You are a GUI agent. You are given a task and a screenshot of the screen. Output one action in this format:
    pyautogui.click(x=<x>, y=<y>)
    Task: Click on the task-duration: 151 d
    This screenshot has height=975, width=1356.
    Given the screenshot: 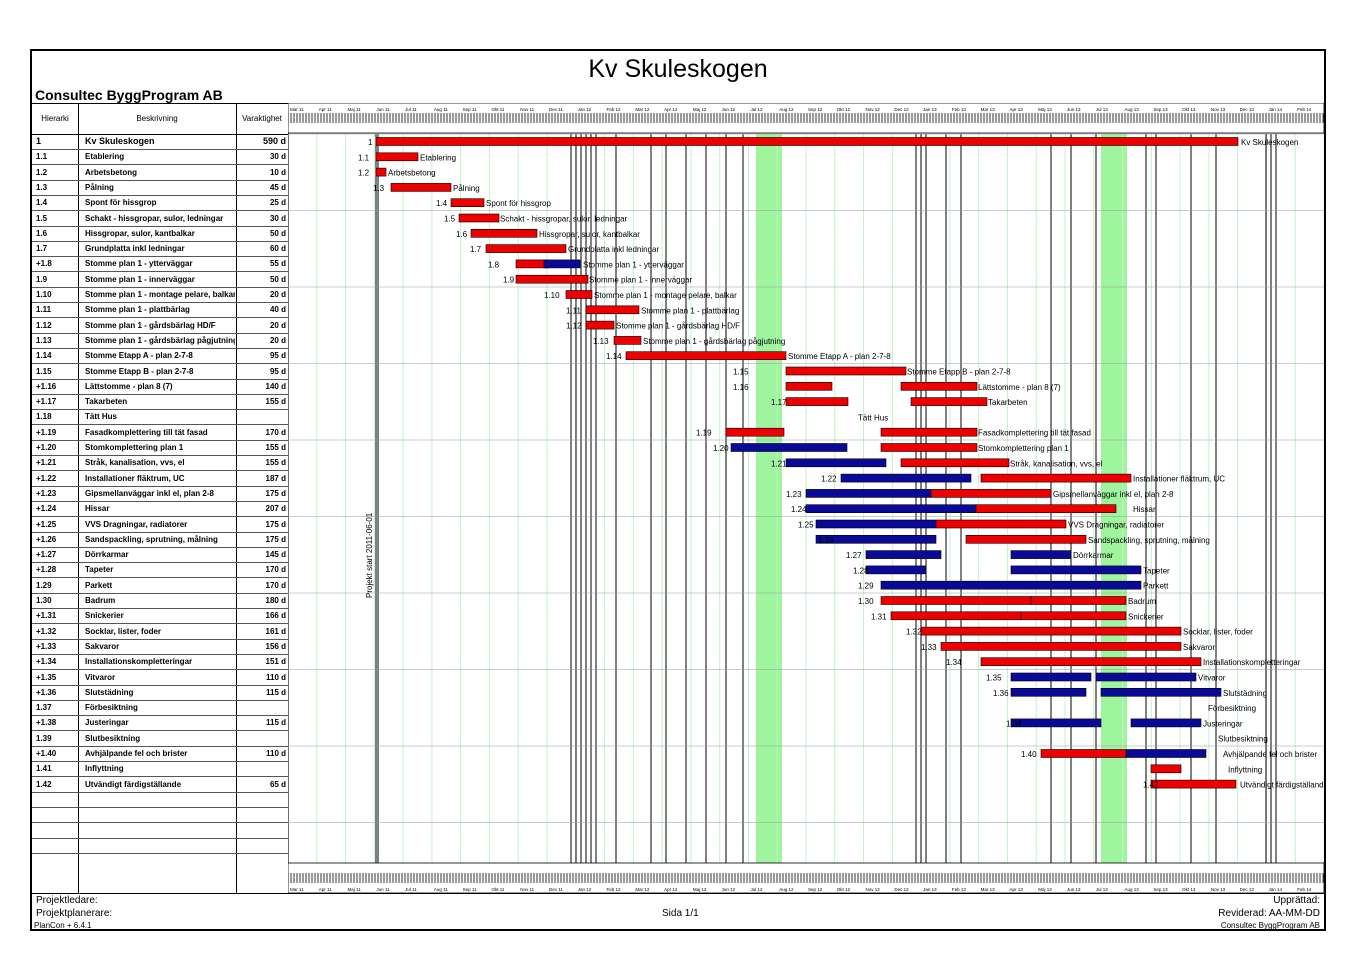 What is the action you would take?
    pyautogui.click(x=275, y=662)
    